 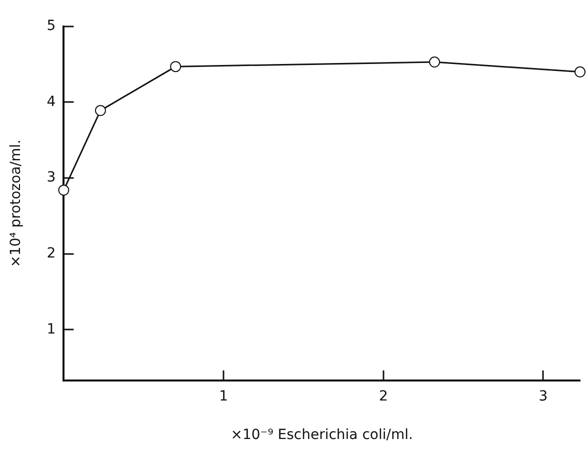 What do you see at coordinates (51, 102) in the screenshot?
I see `y-tick-label: 4` at bounding box center [51, 102].